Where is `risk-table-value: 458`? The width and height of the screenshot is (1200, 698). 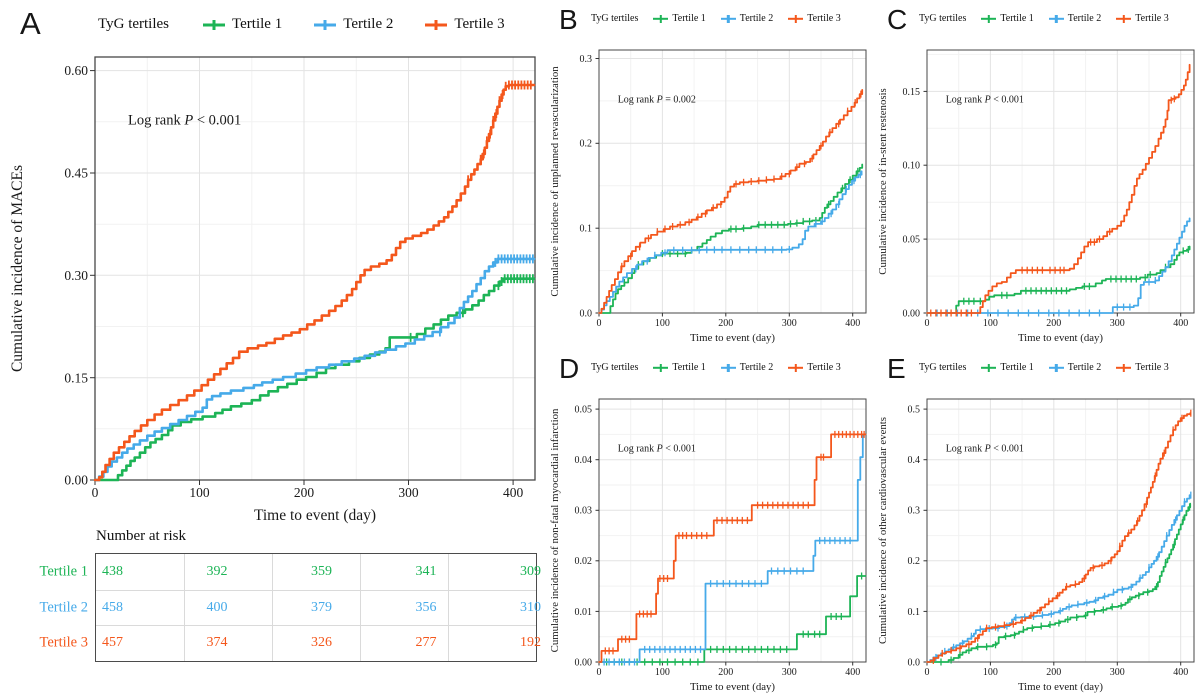 risk-table-value: 458 is located at coordinates (112, 607).